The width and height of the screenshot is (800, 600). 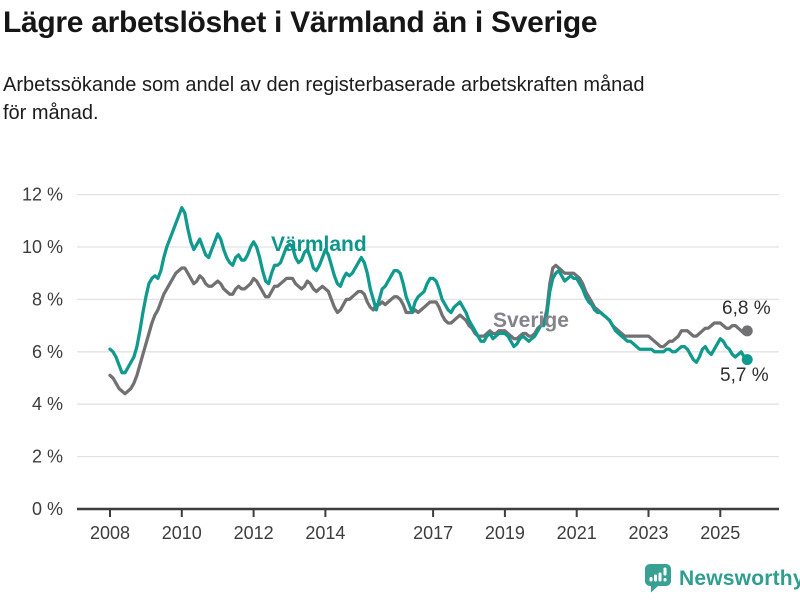 What do you see at coordinates (744, 375) in the screenshot?
I see `end-value-label-varmland: 5,7 %` at bounding box center [744, 375].